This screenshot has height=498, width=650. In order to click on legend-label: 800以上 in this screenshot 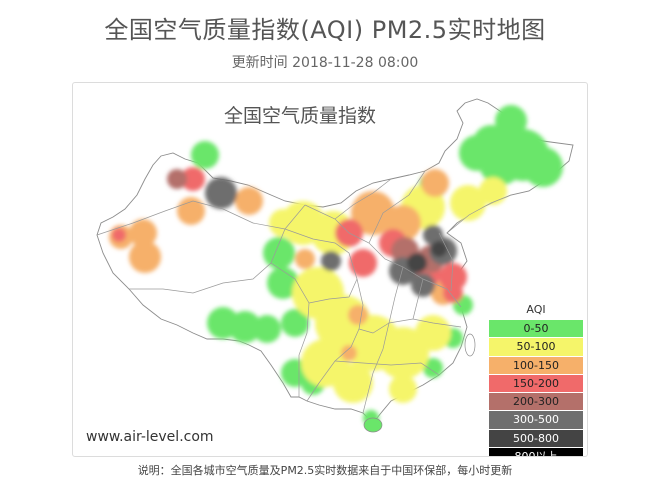, I will do `click(536, 453)`.